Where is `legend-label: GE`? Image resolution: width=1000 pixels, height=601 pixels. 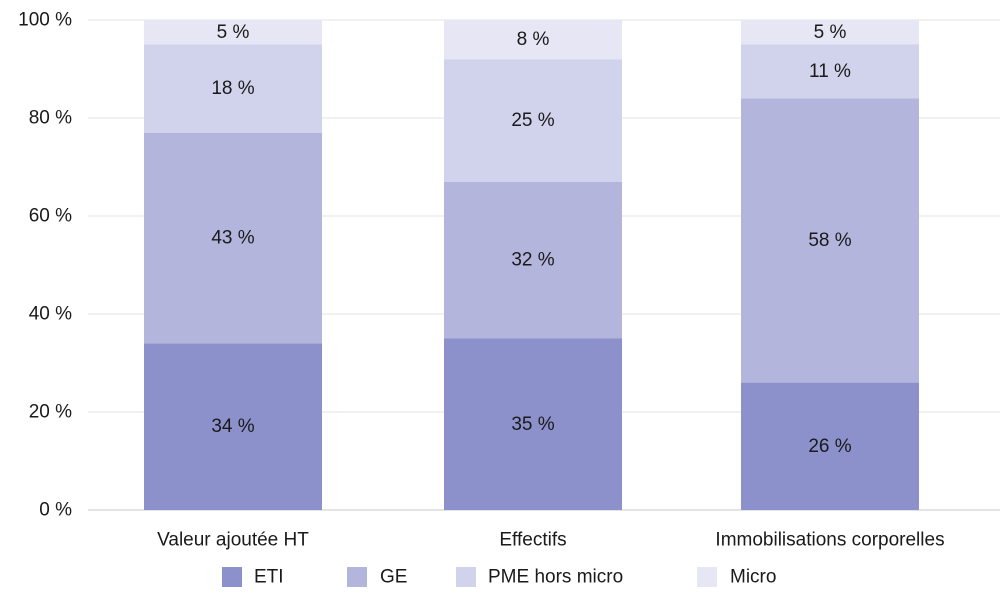
legend-label: GE is located at coordinates (393, 577).